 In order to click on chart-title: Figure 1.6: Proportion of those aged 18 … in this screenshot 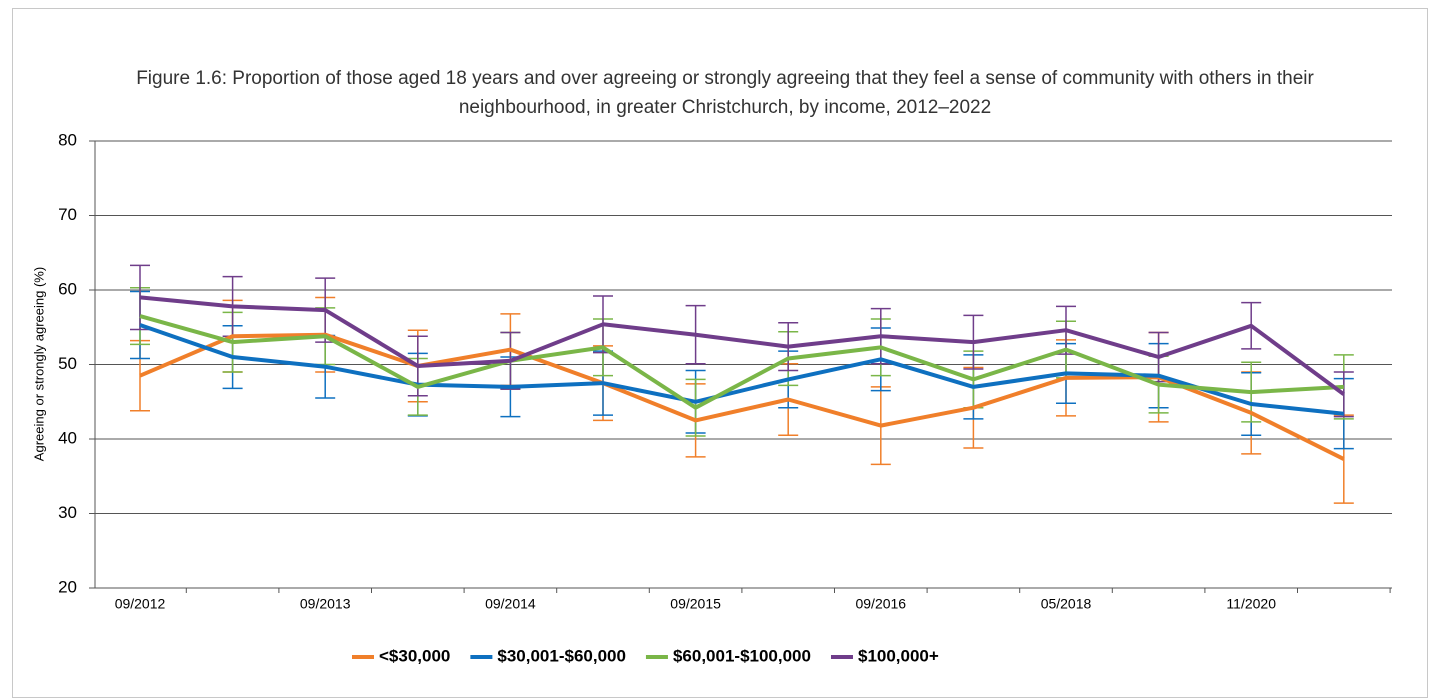, I will do `click(725, 93)`.